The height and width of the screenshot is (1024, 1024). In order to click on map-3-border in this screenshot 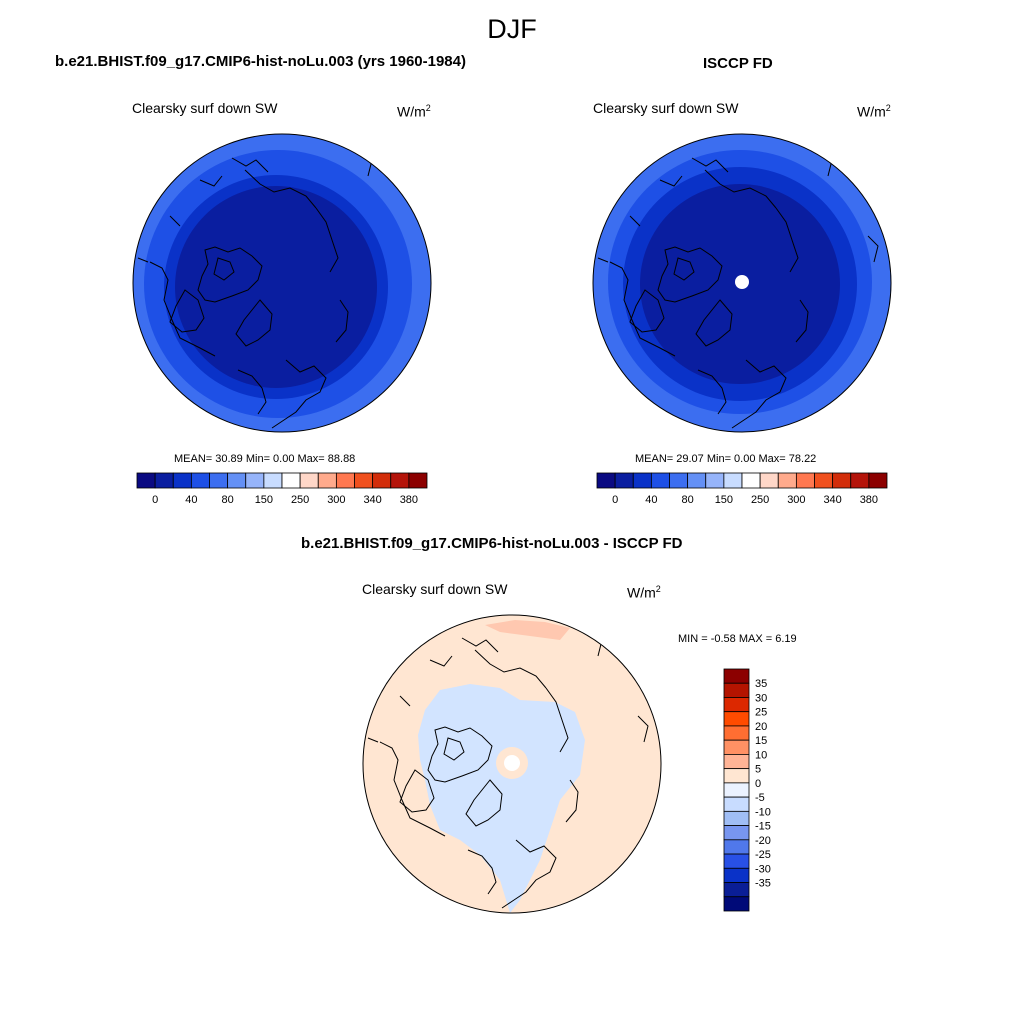, I will do `click(512, 764)`.